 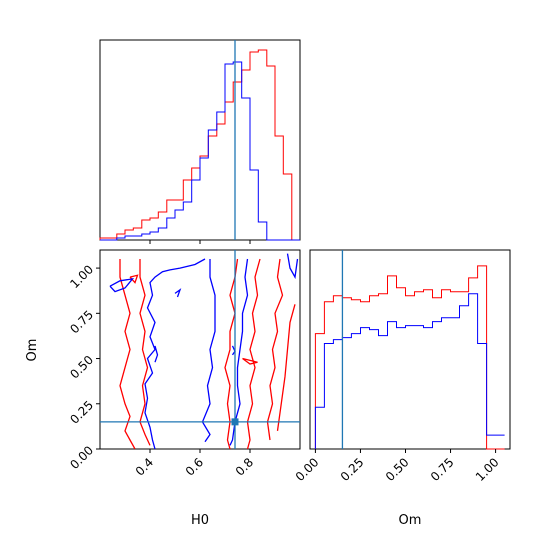 I want to click on om-hist-x-tick-label: 1.00, so click(x=487, y=469).